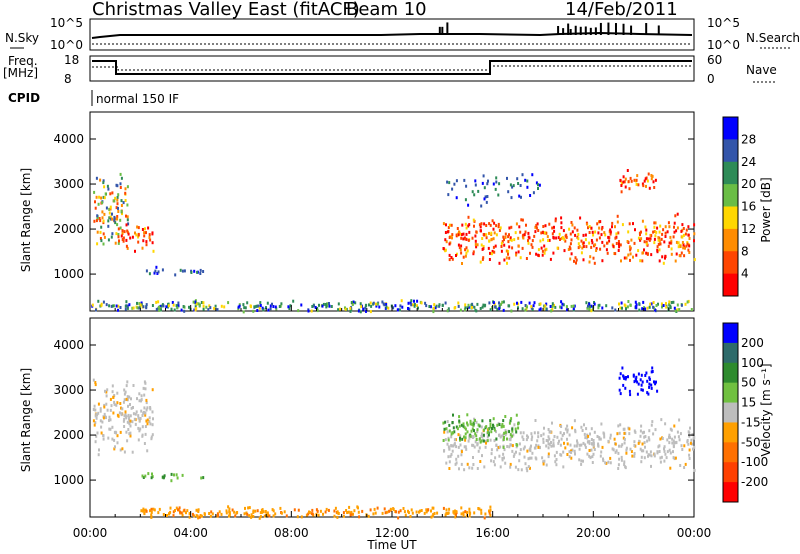 This screenshot has width=800, height=554. What do you see at coordinates (392, 35) in the screenshot?
I see `nsky-series` at bounding box center [392, 35].